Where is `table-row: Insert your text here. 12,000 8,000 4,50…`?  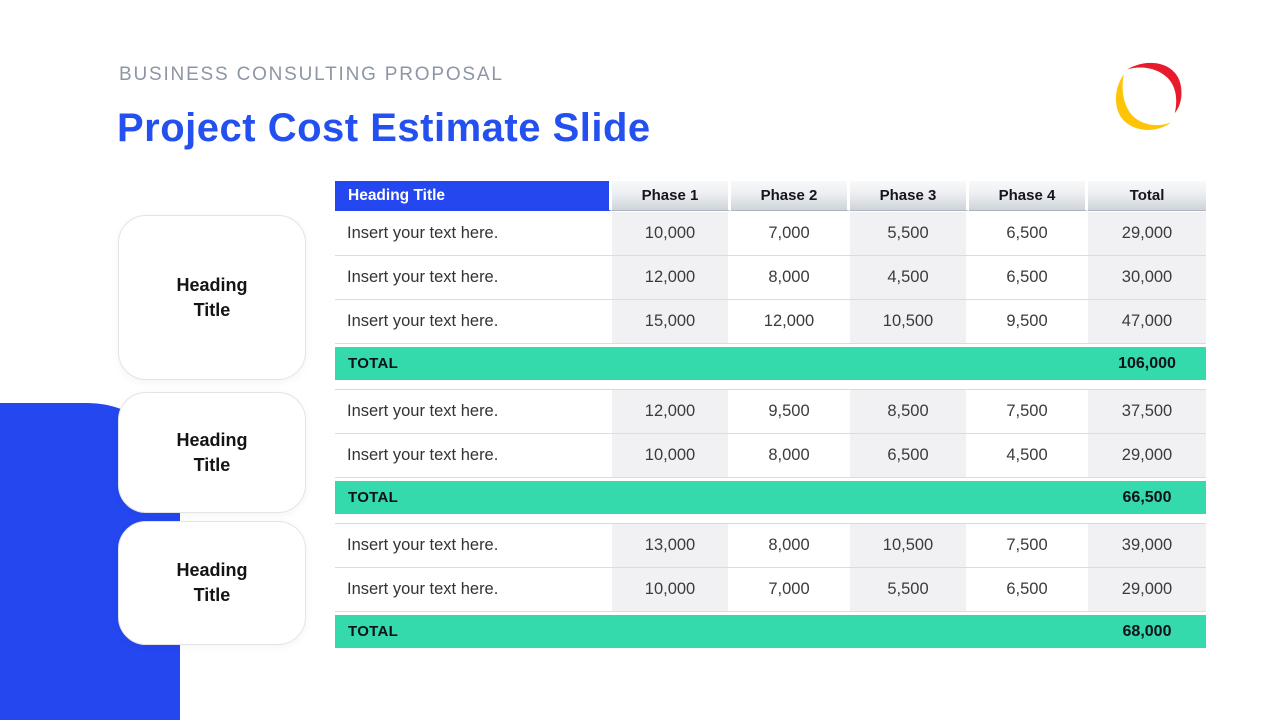 table-row: Insert your text here. 12,000 8,000 4,50… is located at coordinates (770, 278).